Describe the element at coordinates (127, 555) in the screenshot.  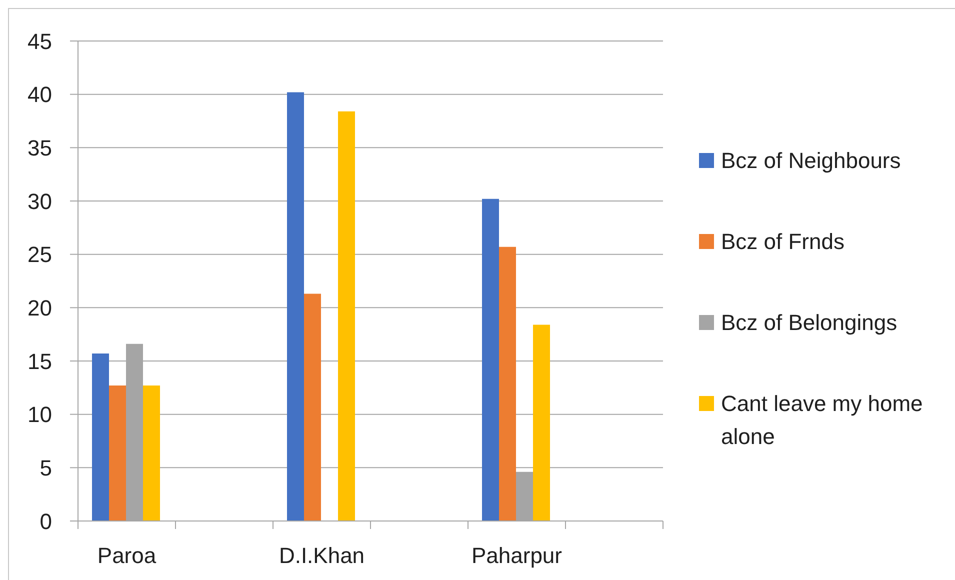
I see `x-tick-label: Paroa` at that location.